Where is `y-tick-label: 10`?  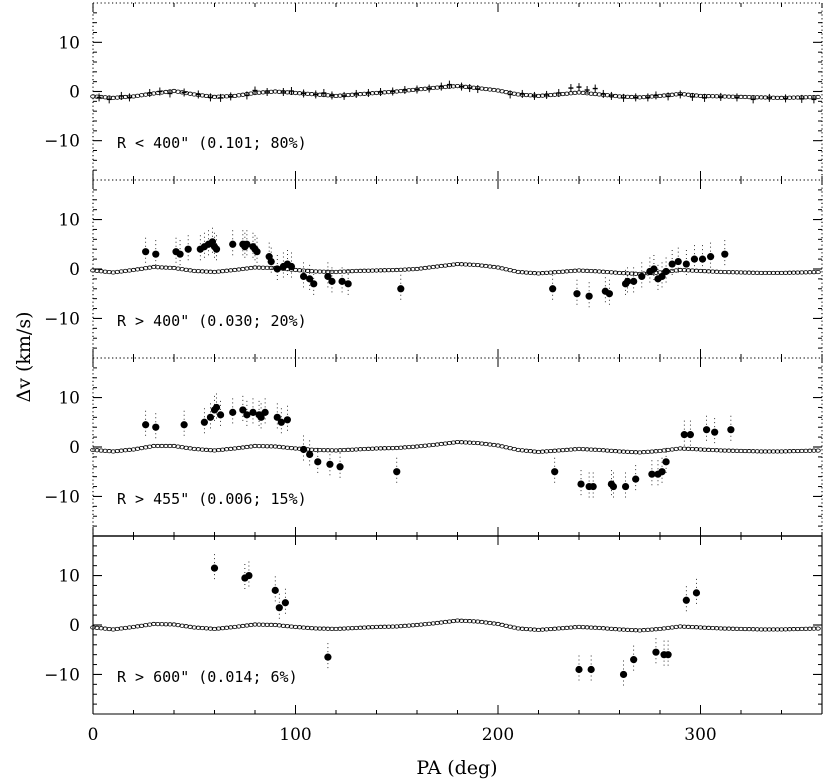
y-tick-label: 10 is located at coordinates (69, 221).